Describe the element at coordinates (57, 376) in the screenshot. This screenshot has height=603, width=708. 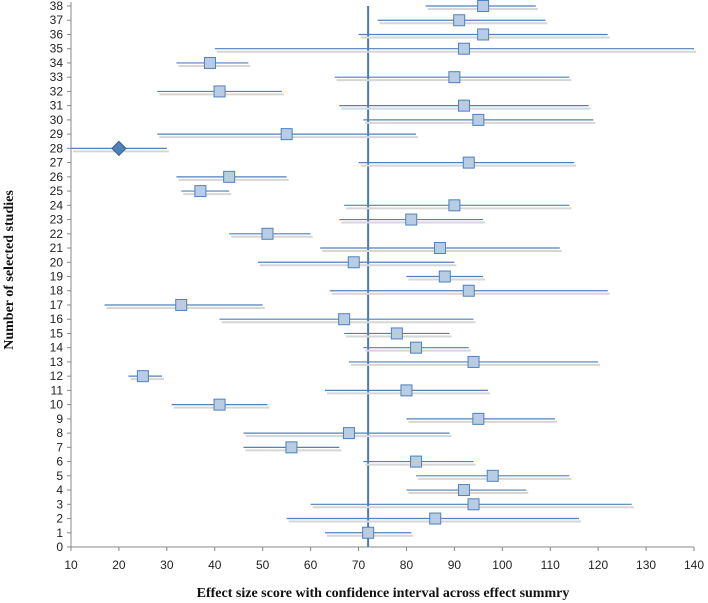
I see `y-tick-label: 12` at that location.